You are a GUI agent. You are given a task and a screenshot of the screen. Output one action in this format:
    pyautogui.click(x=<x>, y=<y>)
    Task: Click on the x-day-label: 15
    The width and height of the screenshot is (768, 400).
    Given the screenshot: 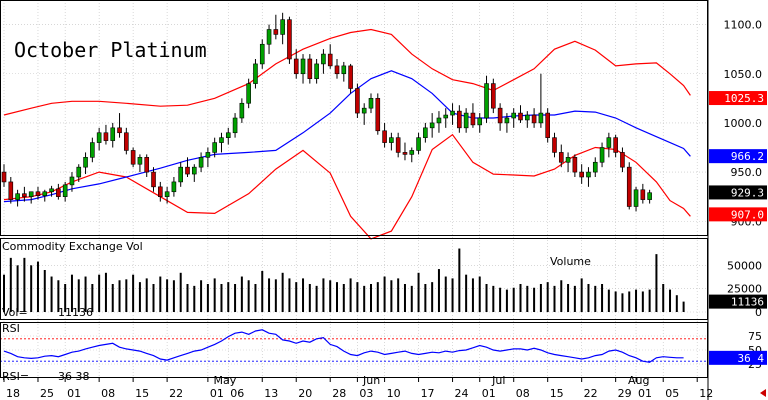 What is the action you would take?
    pyautogui.click(x=557, y=393)
    